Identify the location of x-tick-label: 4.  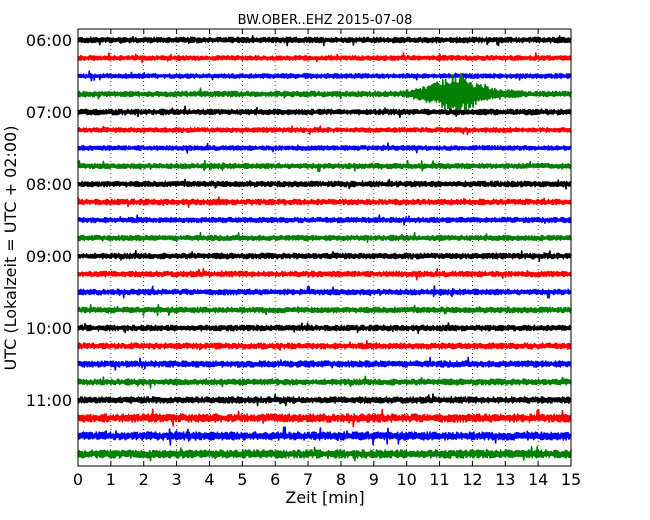
(209, 479).